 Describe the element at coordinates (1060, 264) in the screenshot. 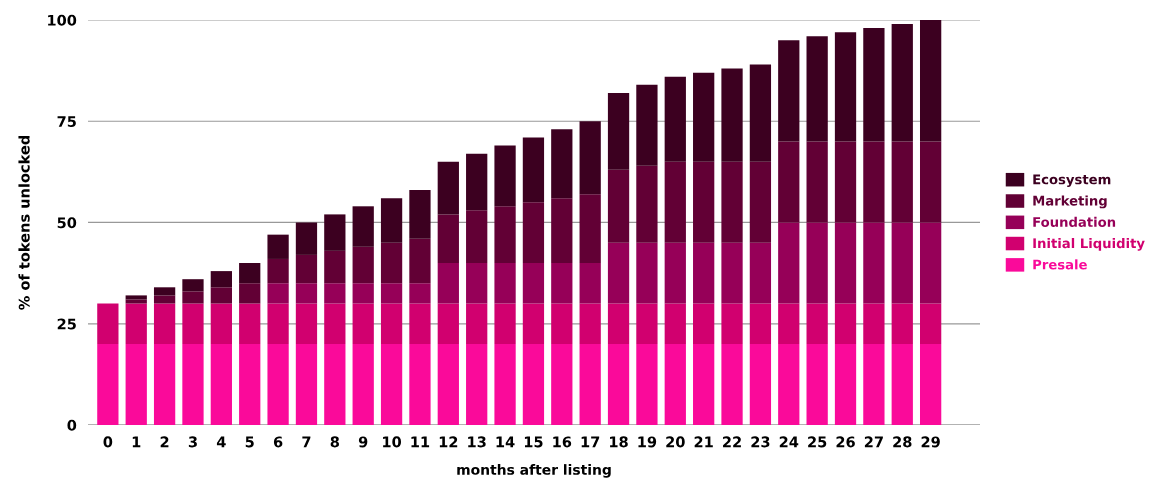

I see `legend-label: Presale` at that location.